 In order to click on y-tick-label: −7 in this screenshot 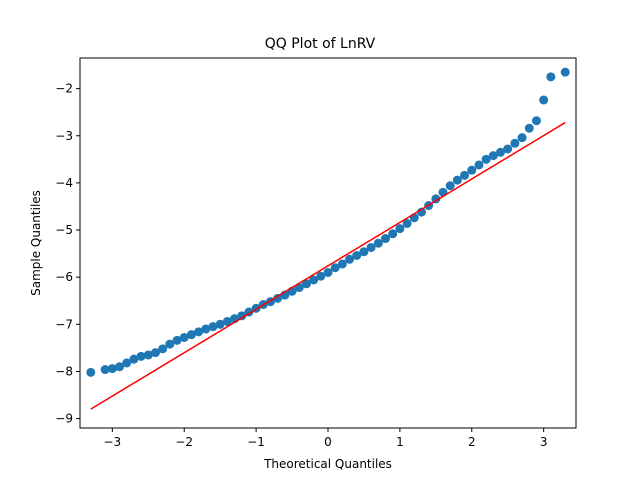, I will do `click(64, 324)`.